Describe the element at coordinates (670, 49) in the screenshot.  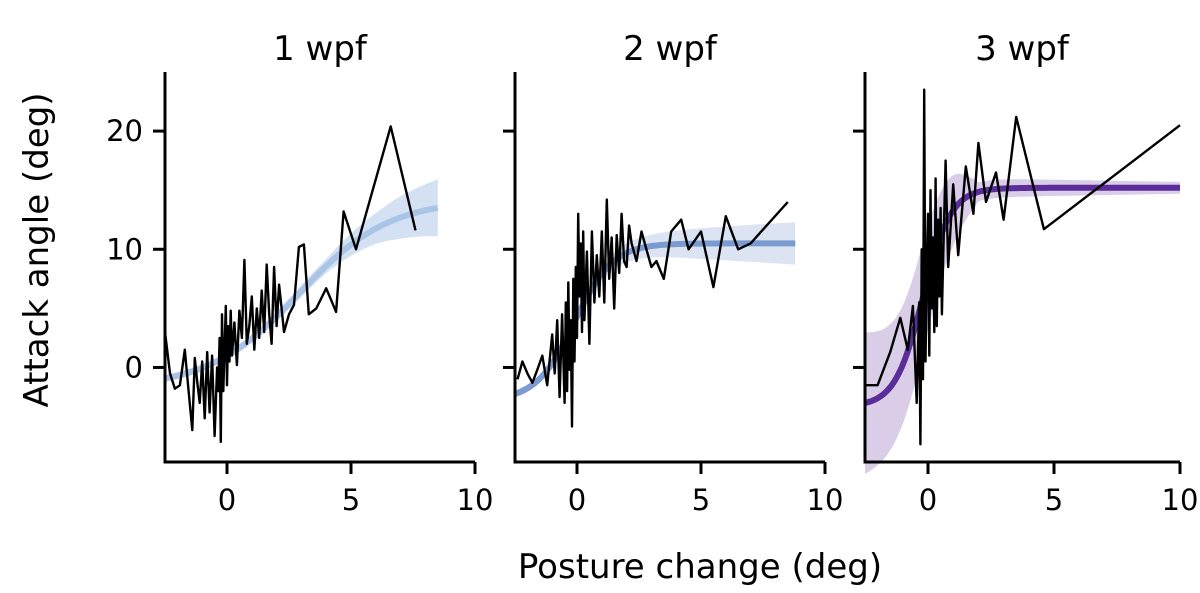
I see `panel-title: 2 wpf` at that location.